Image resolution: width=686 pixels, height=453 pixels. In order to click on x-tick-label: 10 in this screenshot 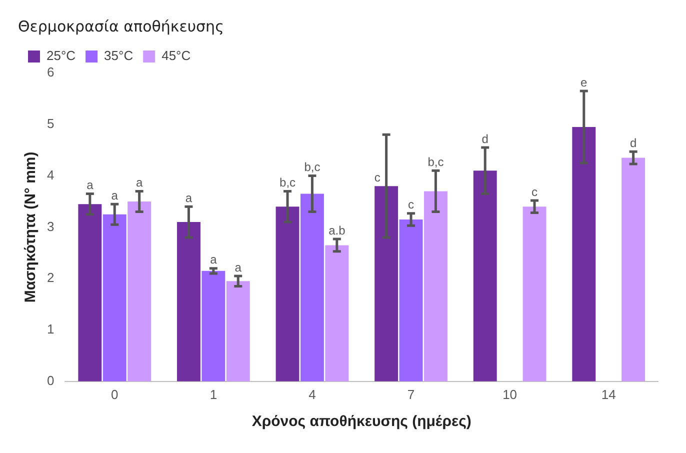, I will do `click(510, 394)`.